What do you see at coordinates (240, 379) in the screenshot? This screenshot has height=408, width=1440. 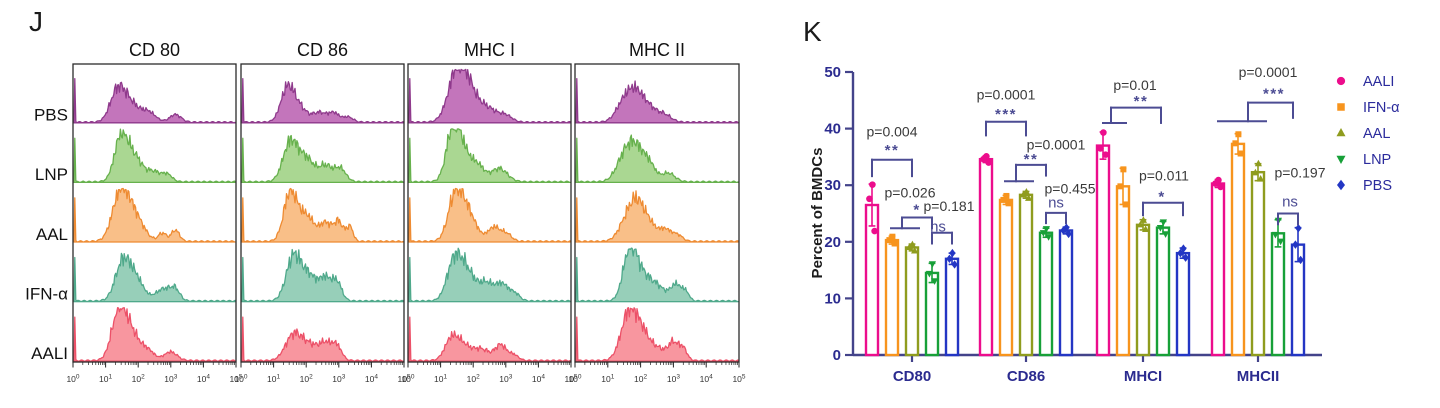 I see `x-tick-label: 10⁰` at bounding box center [240, 379].